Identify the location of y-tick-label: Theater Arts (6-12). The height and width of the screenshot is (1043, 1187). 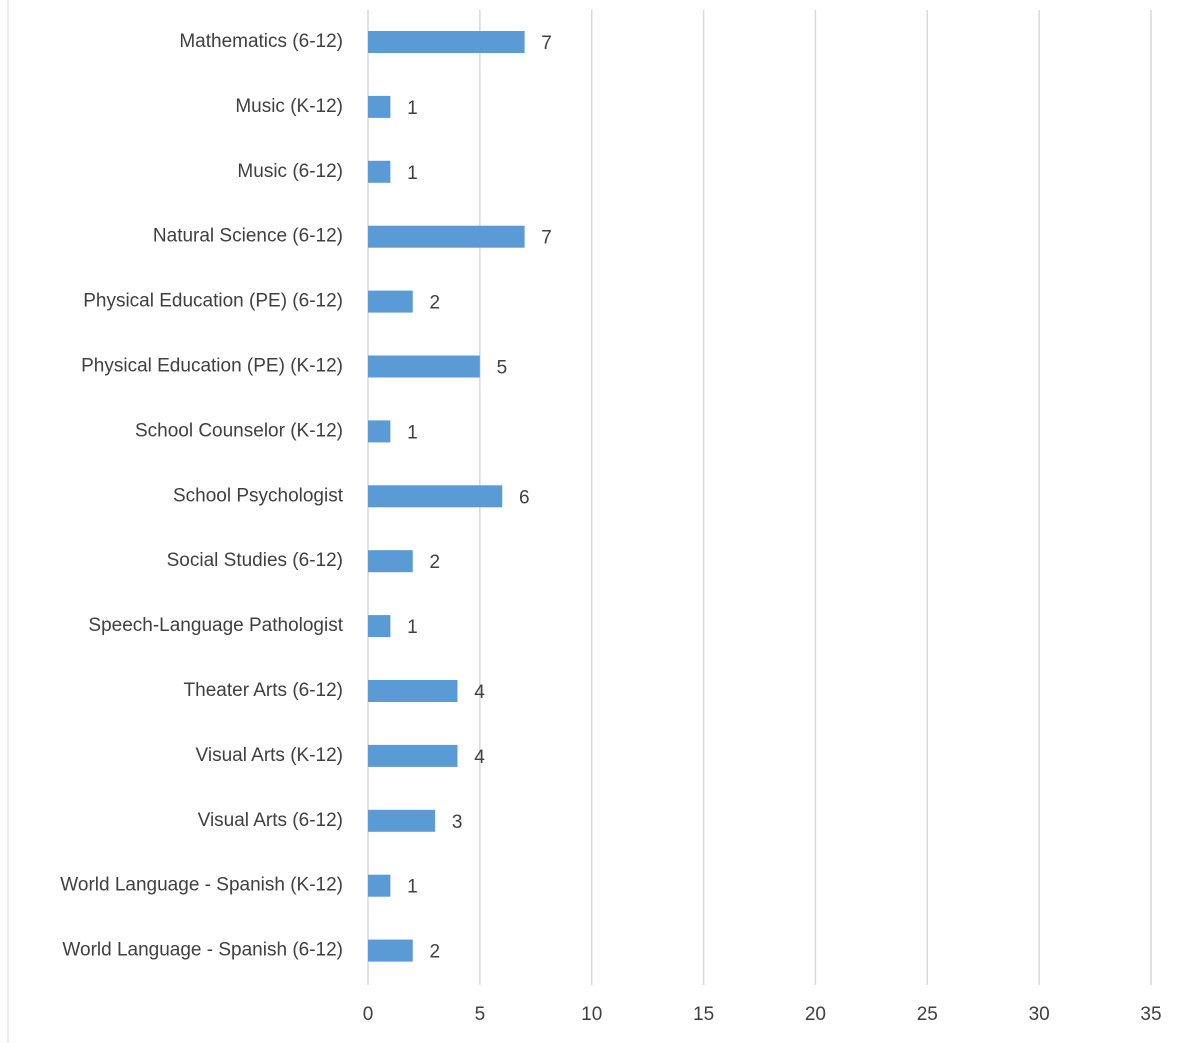
(263, 690).